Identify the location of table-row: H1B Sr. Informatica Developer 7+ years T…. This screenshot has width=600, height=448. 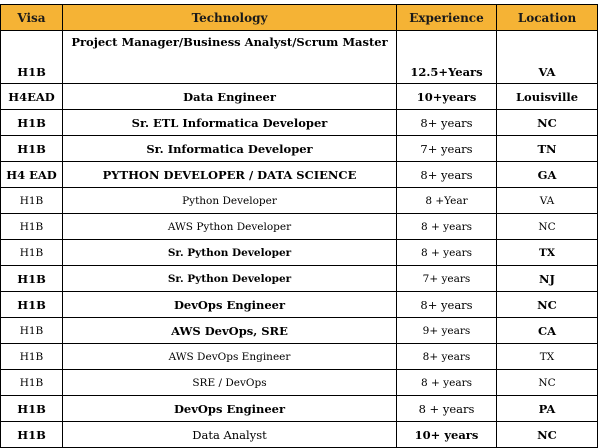
(299, 148).